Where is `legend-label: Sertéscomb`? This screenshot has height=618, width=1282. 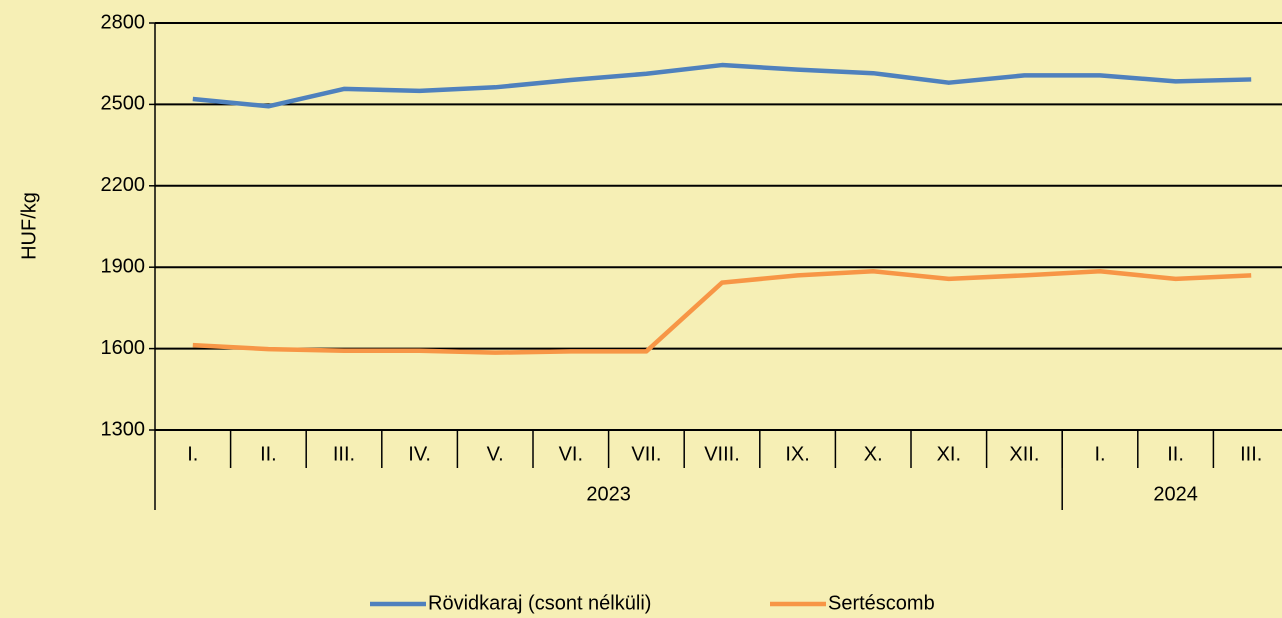
legend-label: Sertéscomb is located at coordinates (881, 603).